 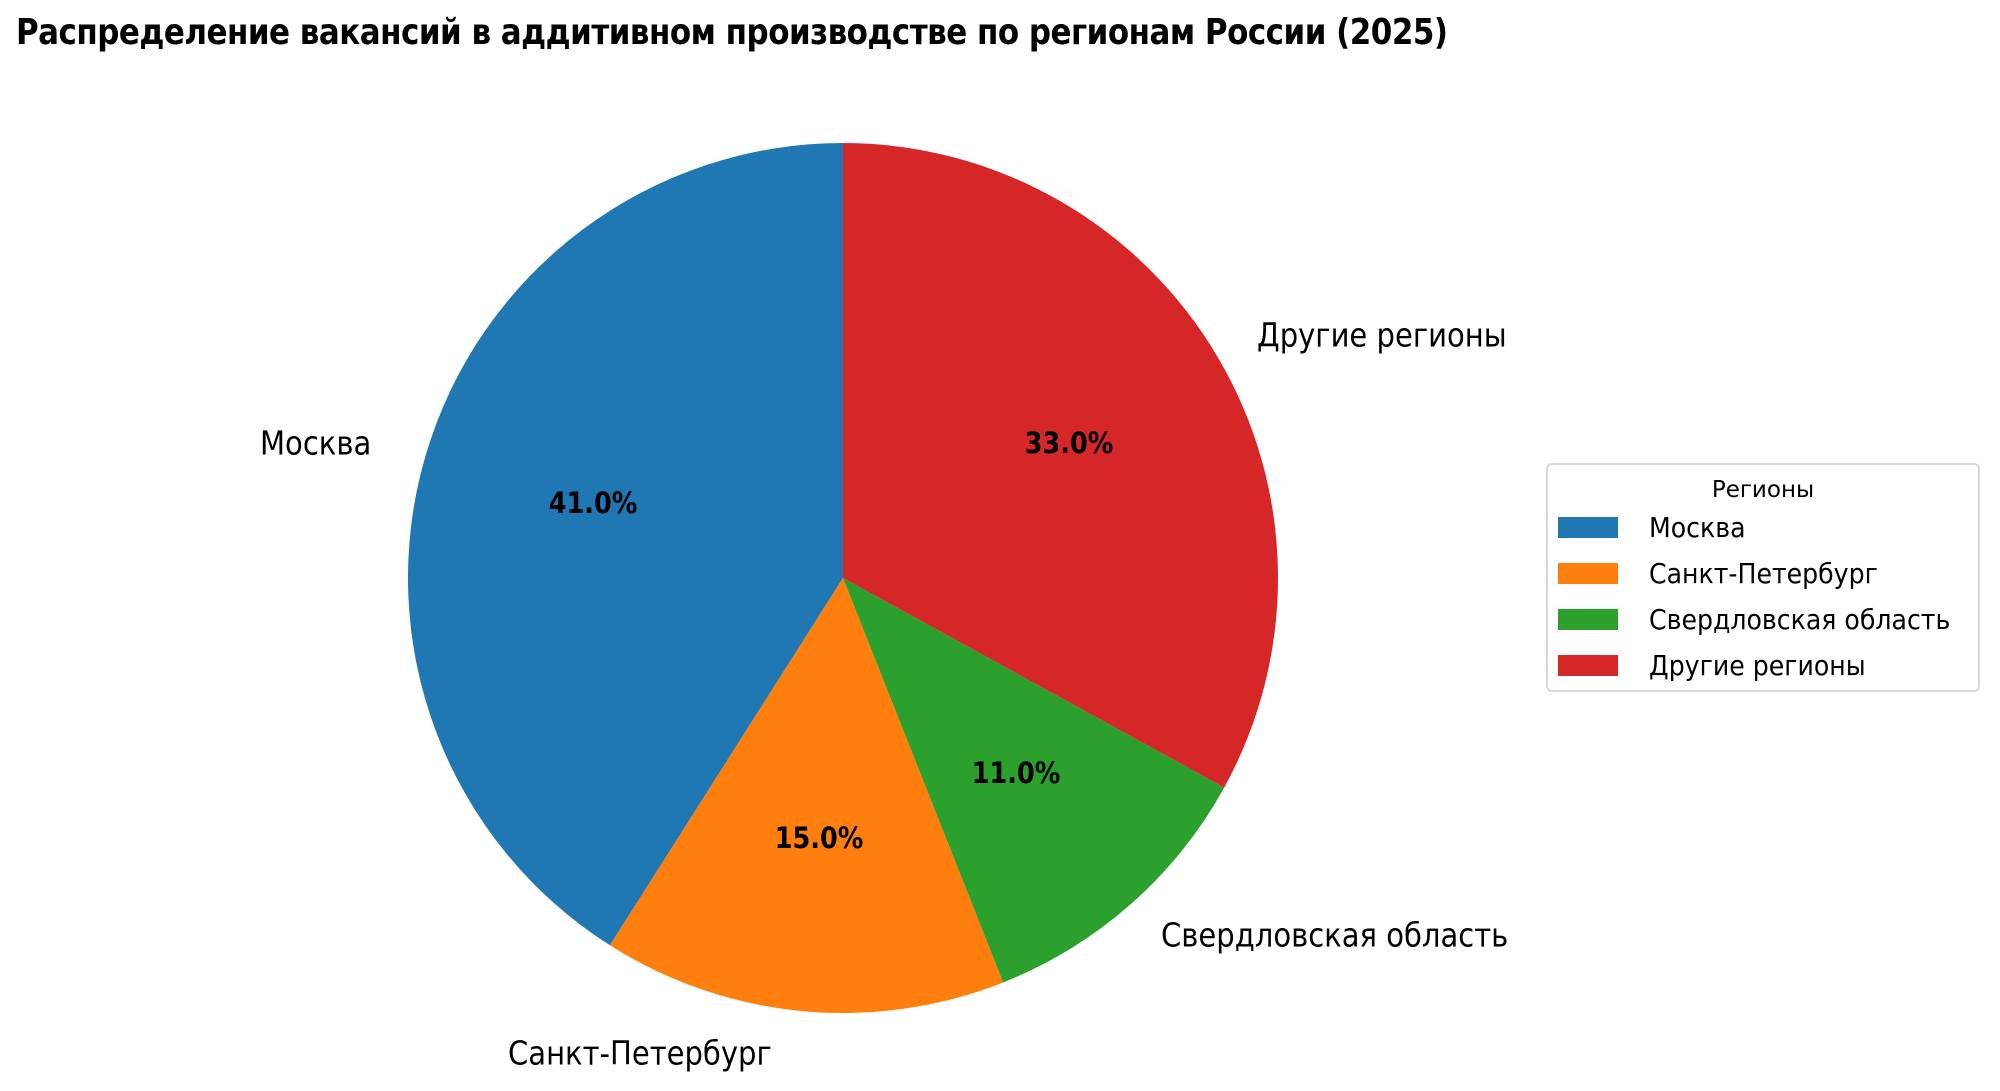 I want to click on legend-swatch-saint-petersburg, so click(x=1588, y=573).